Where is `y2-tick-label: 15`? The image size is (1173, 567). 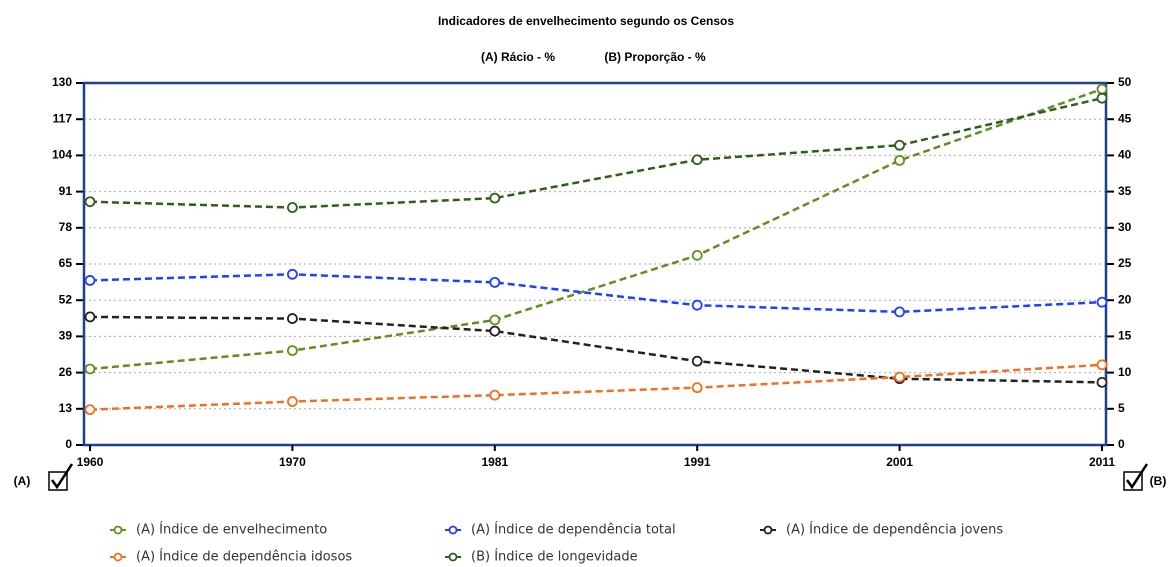
y2-tick-label: 15 is located at coordinates (1125, 336).